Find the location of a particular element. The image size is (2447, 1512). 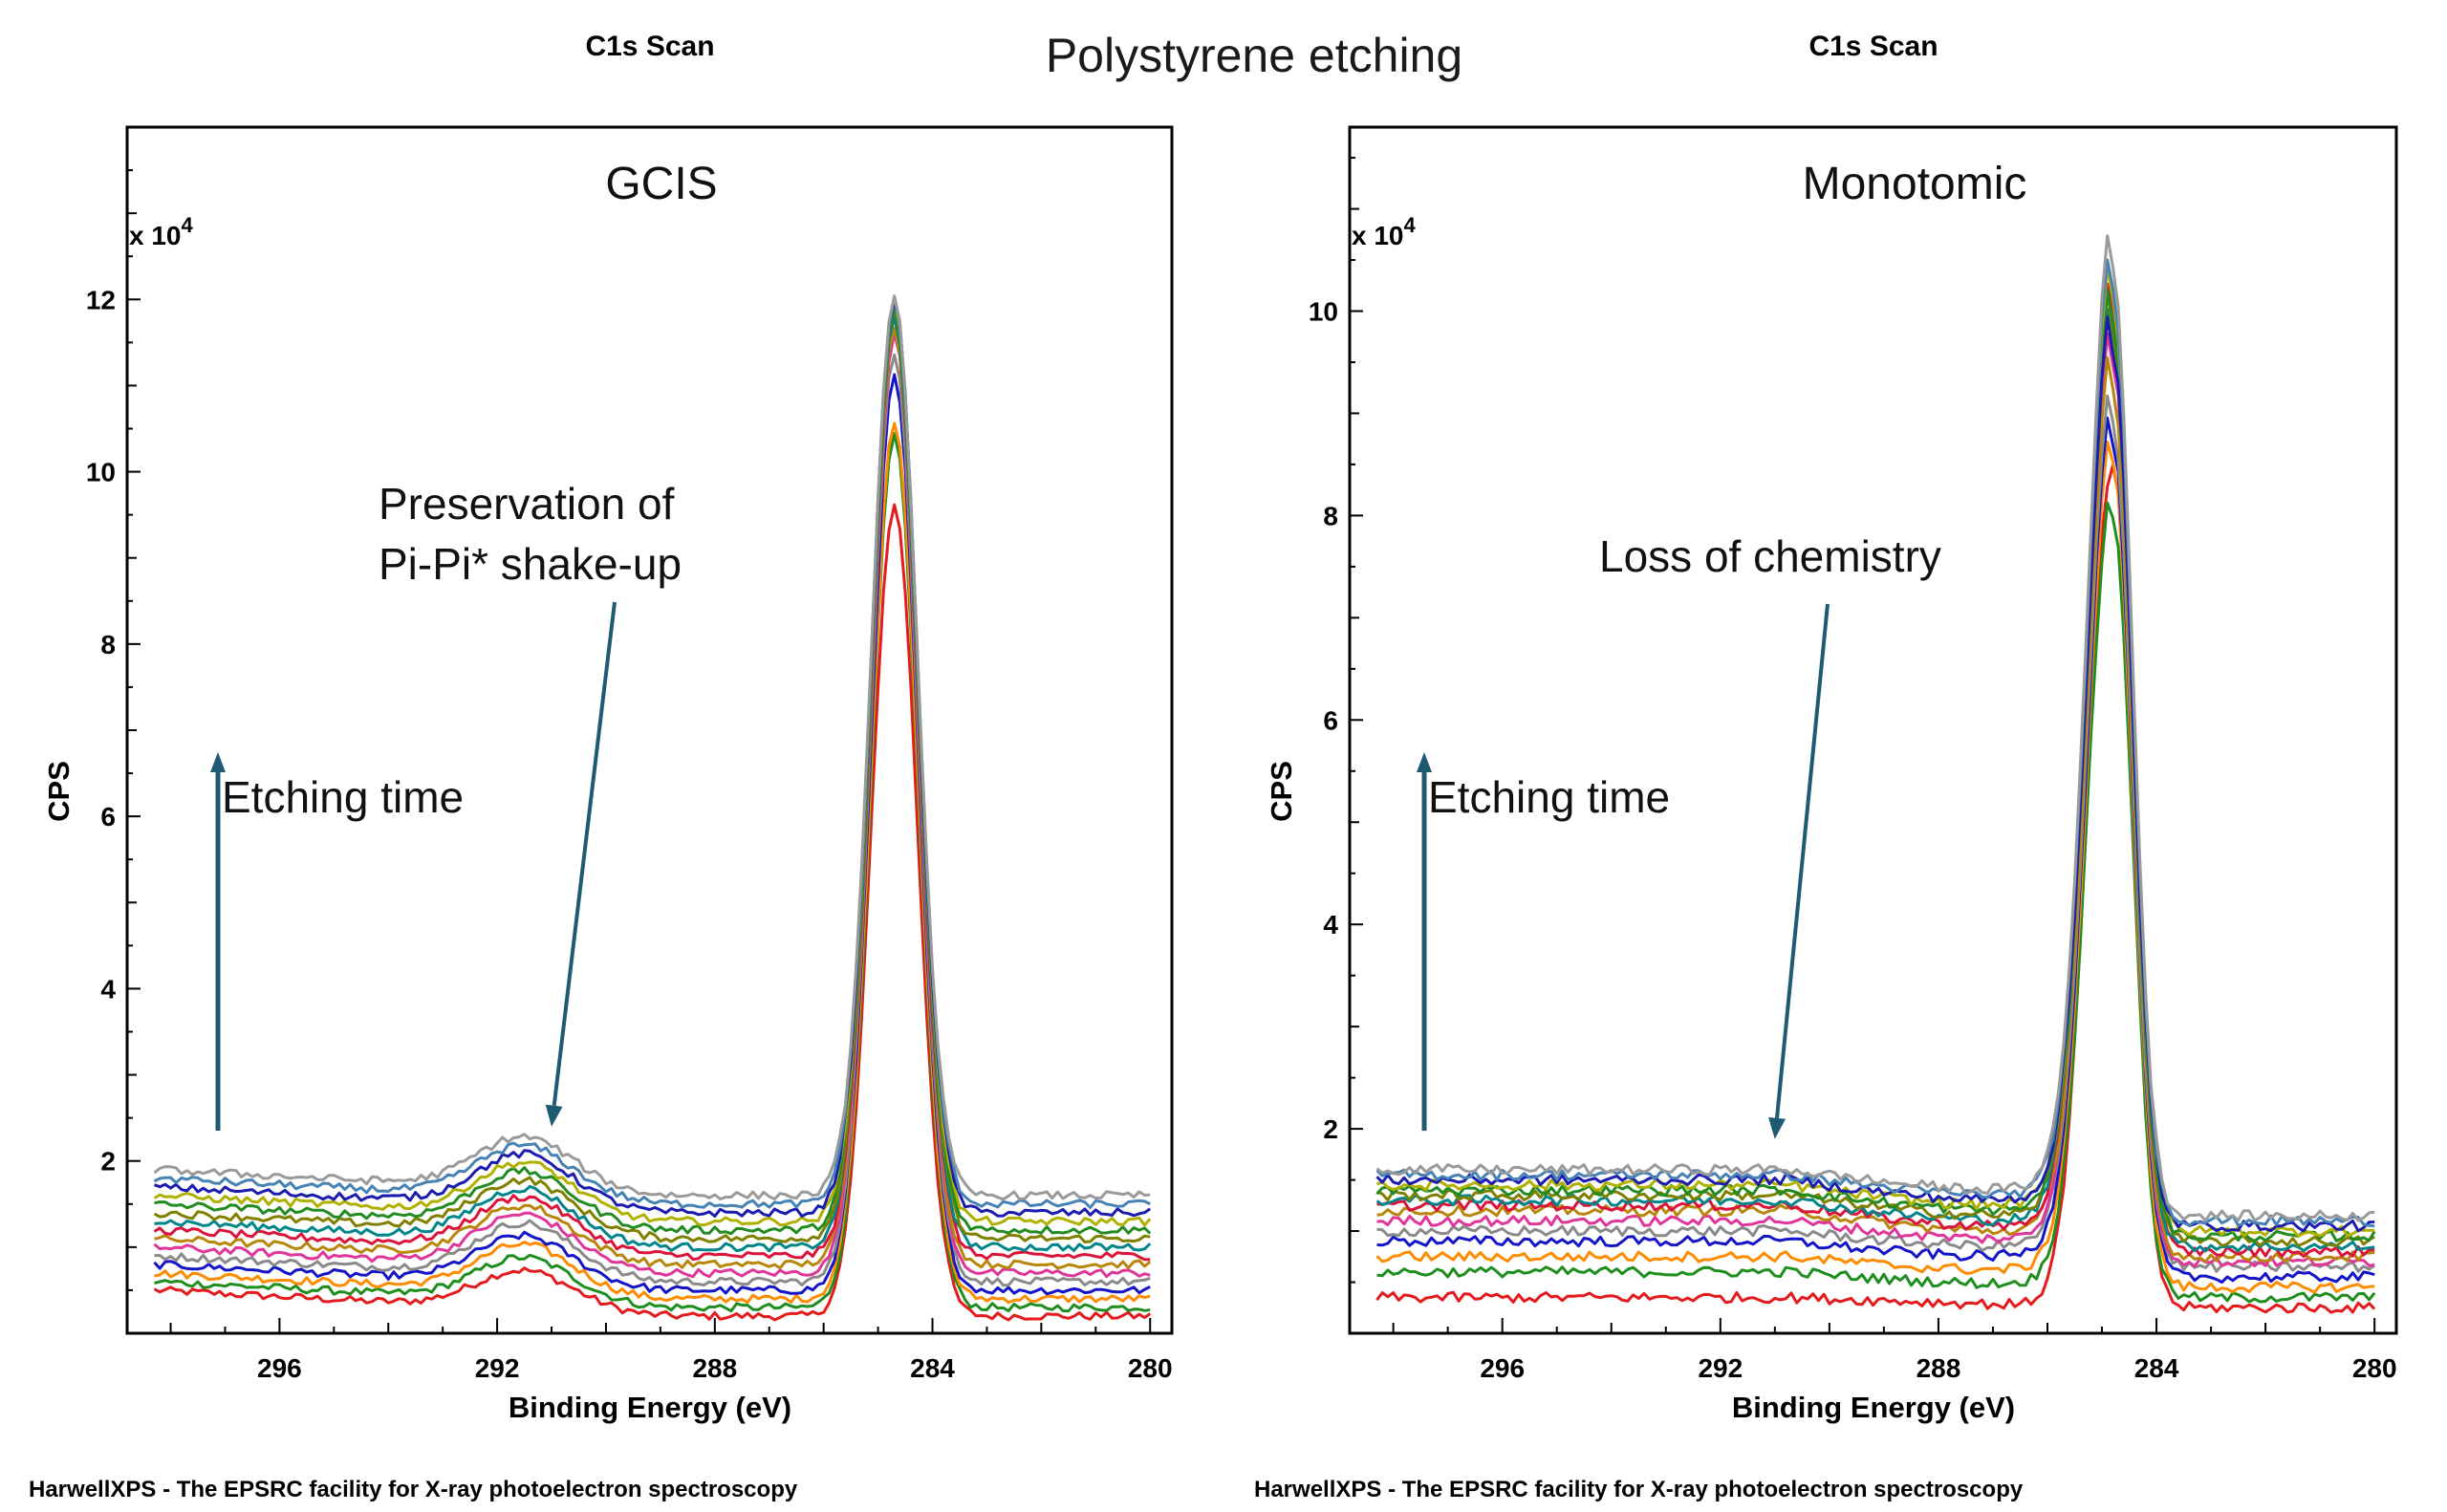

figure-title: Polystyrene etching is located at coordinates (1254, 55).